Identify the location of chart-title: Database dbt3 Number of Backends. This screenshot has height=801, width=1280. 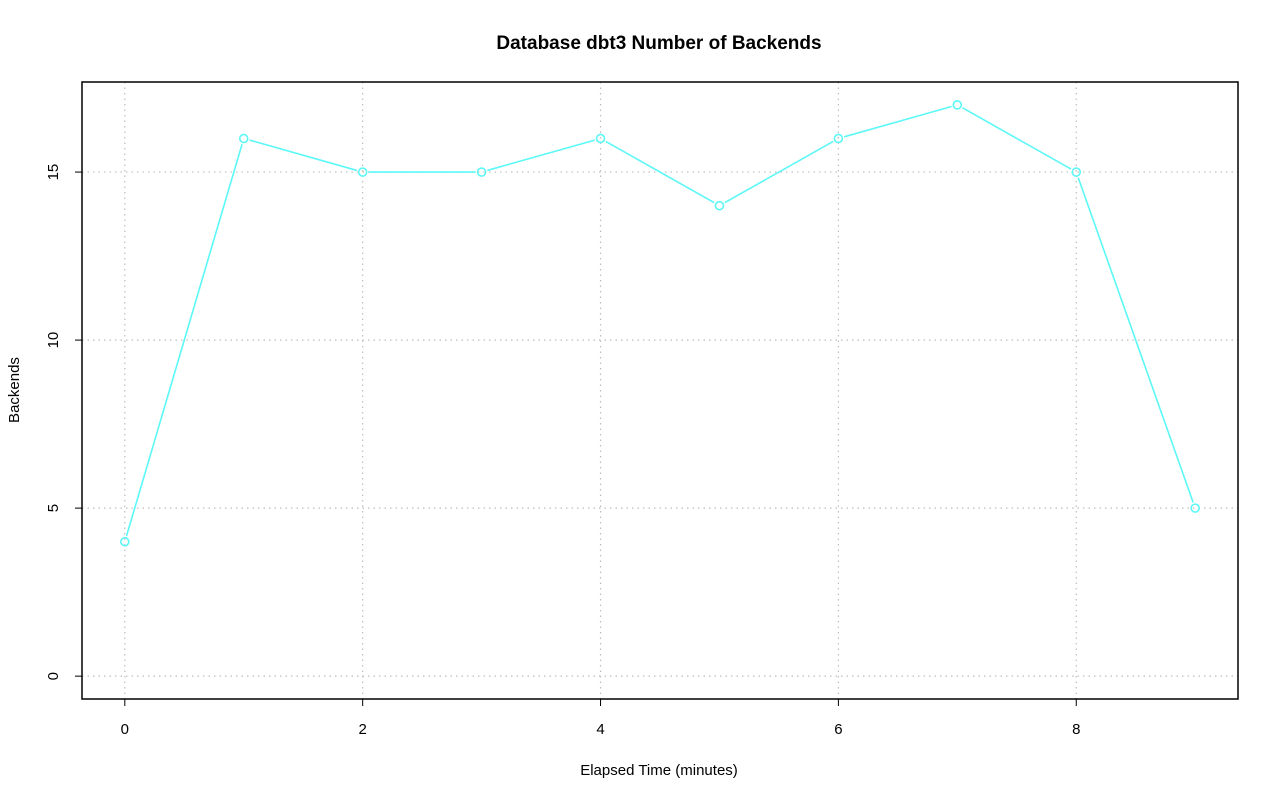
(658, 43).